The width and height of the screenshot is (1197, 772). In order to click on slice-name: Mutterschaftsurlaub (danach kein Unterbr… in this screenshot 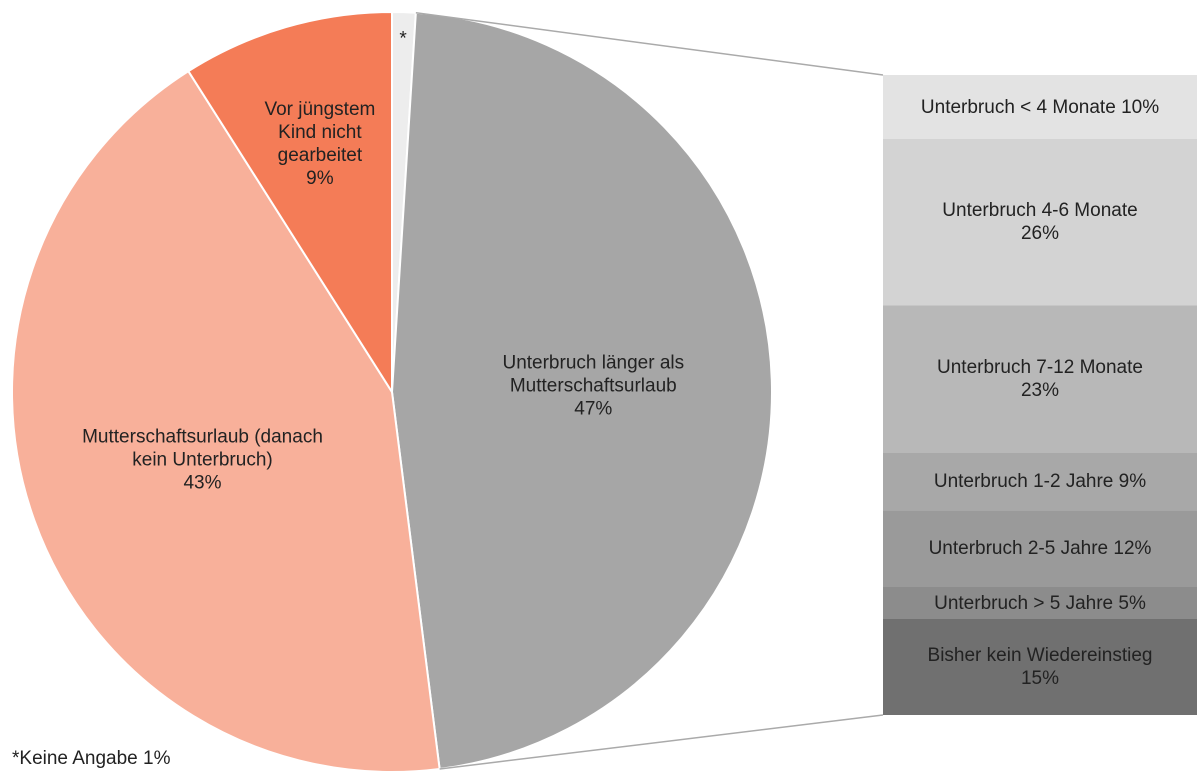, I will do `click(202, 448)`.